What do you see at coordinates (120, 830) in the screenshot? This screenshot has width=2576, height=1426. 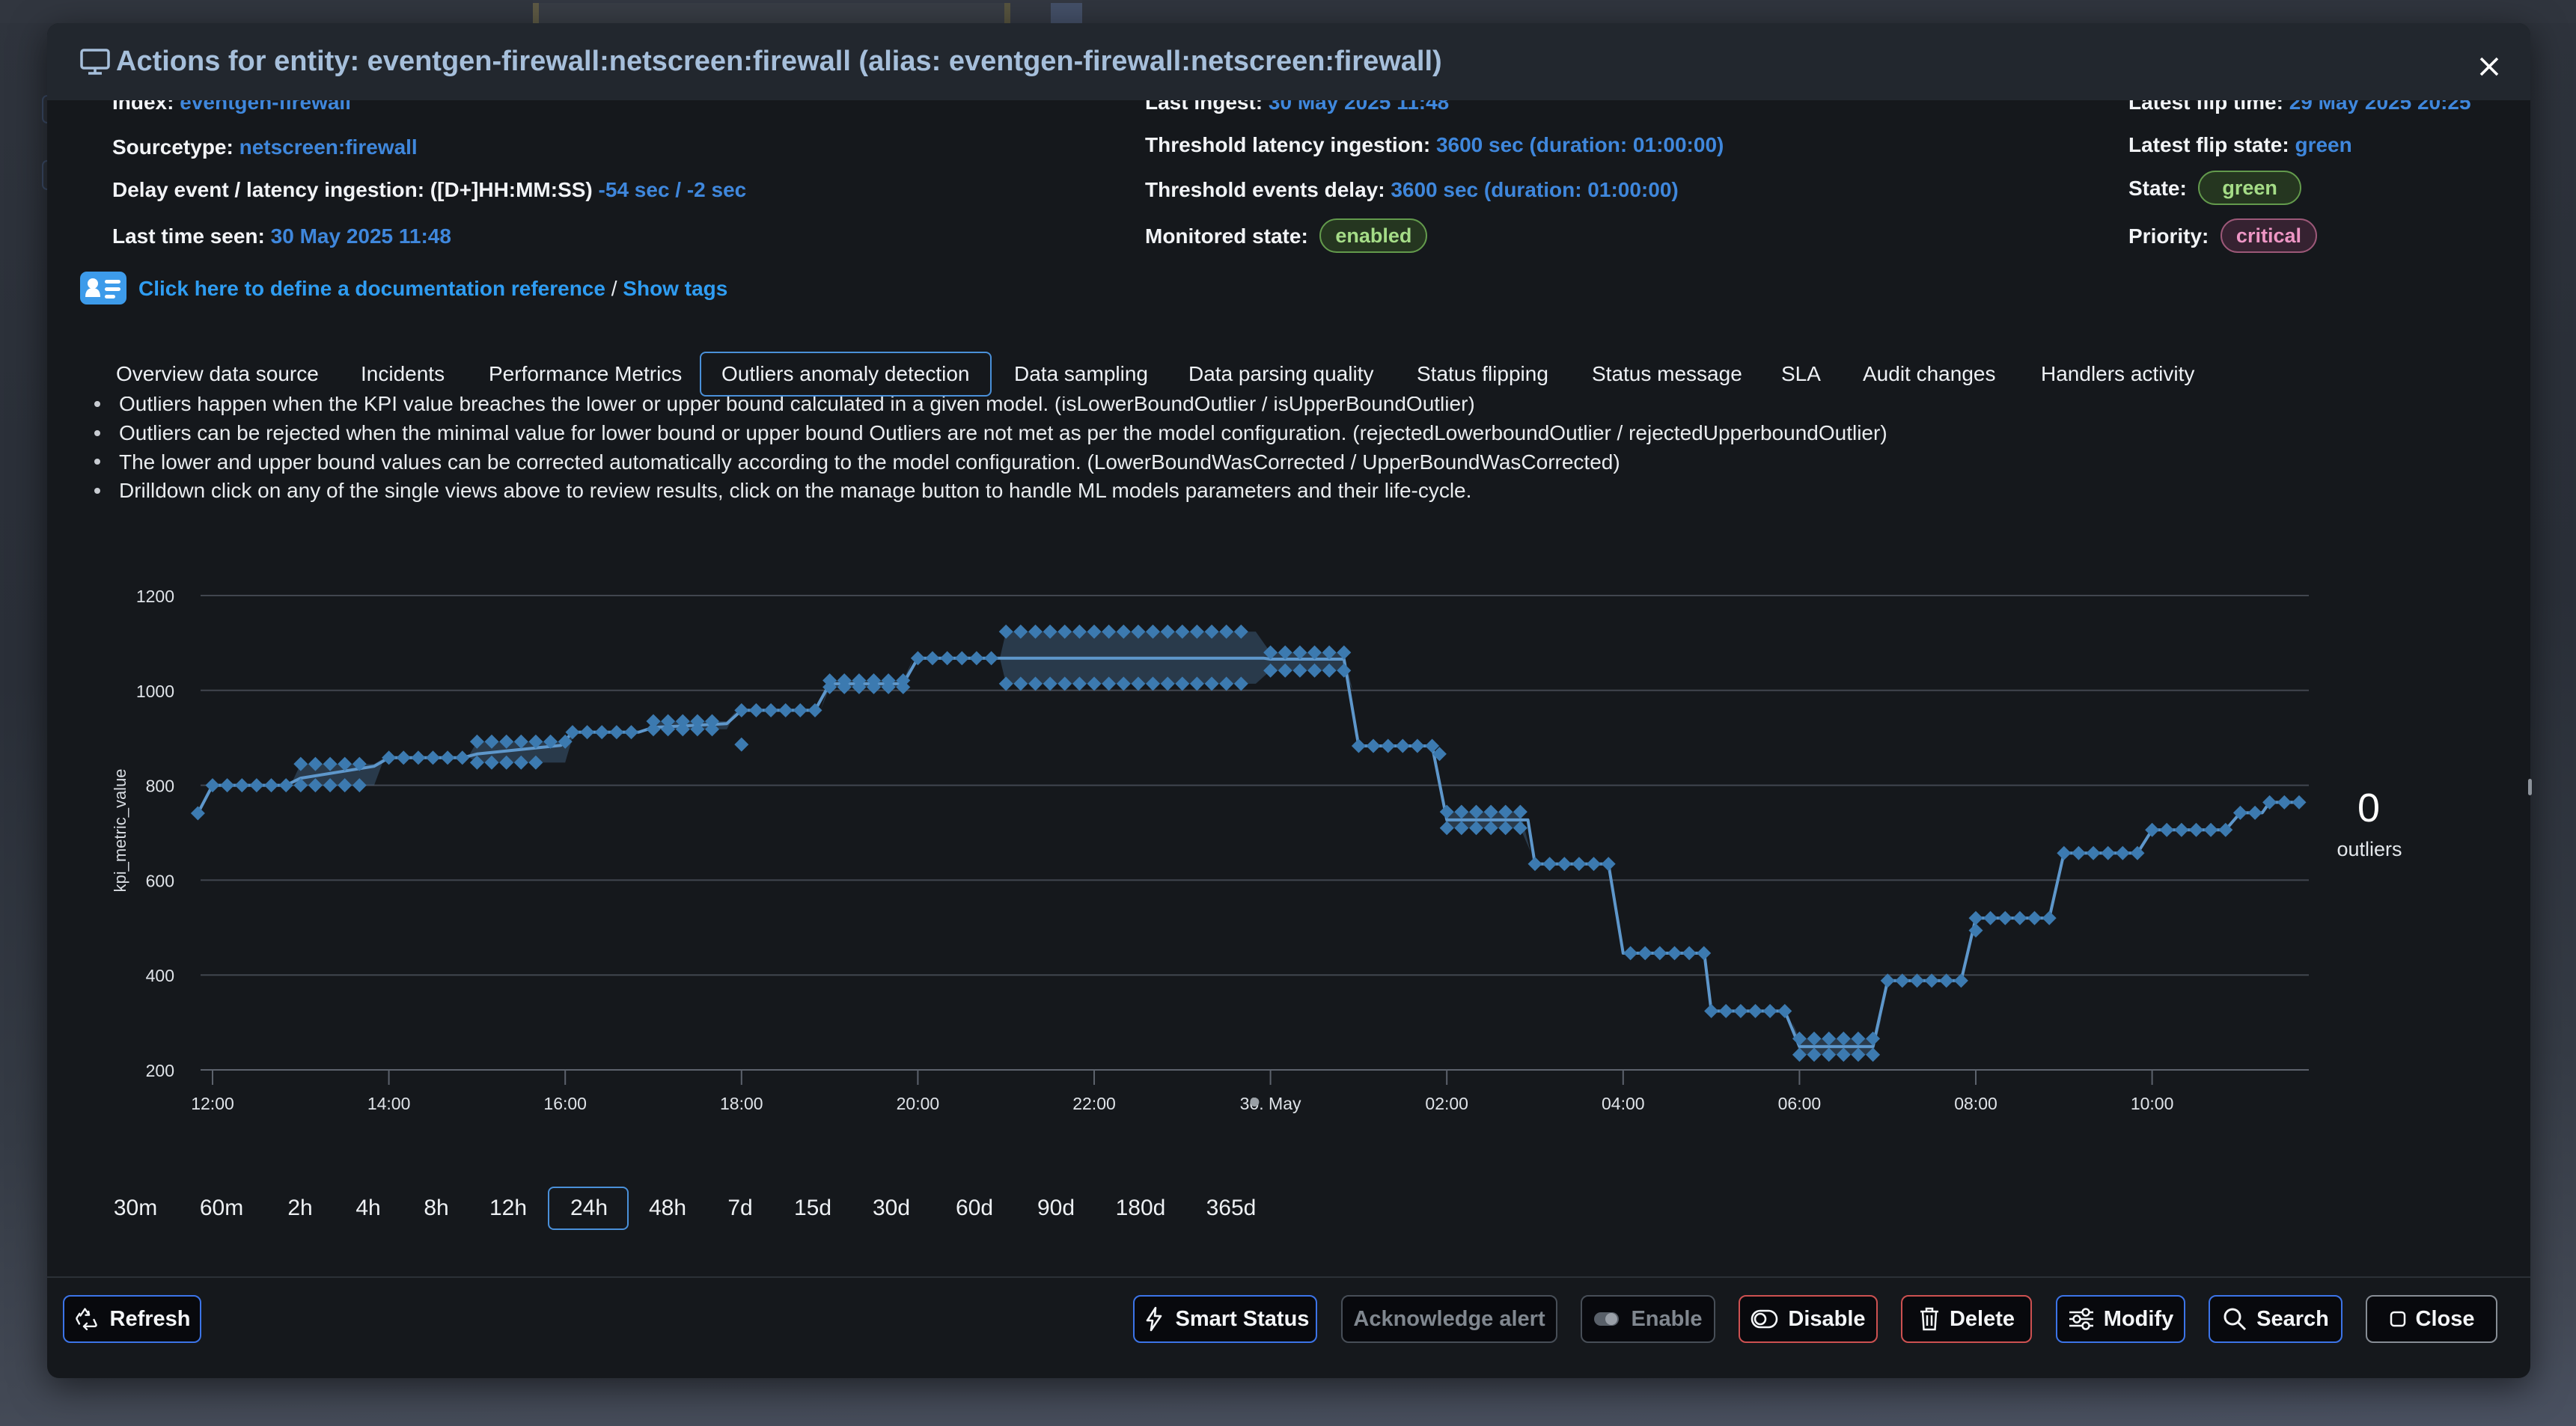 I see `svg-text: kpi_metric_value` at bounding box center [120, 830].